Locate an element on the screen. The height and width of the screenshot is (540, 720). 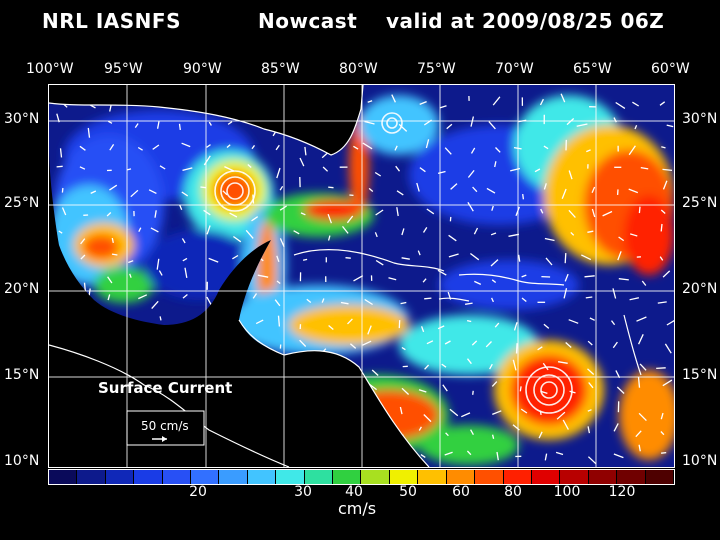
latitude-label-right: 25°N is located at coordinates (700, 203).